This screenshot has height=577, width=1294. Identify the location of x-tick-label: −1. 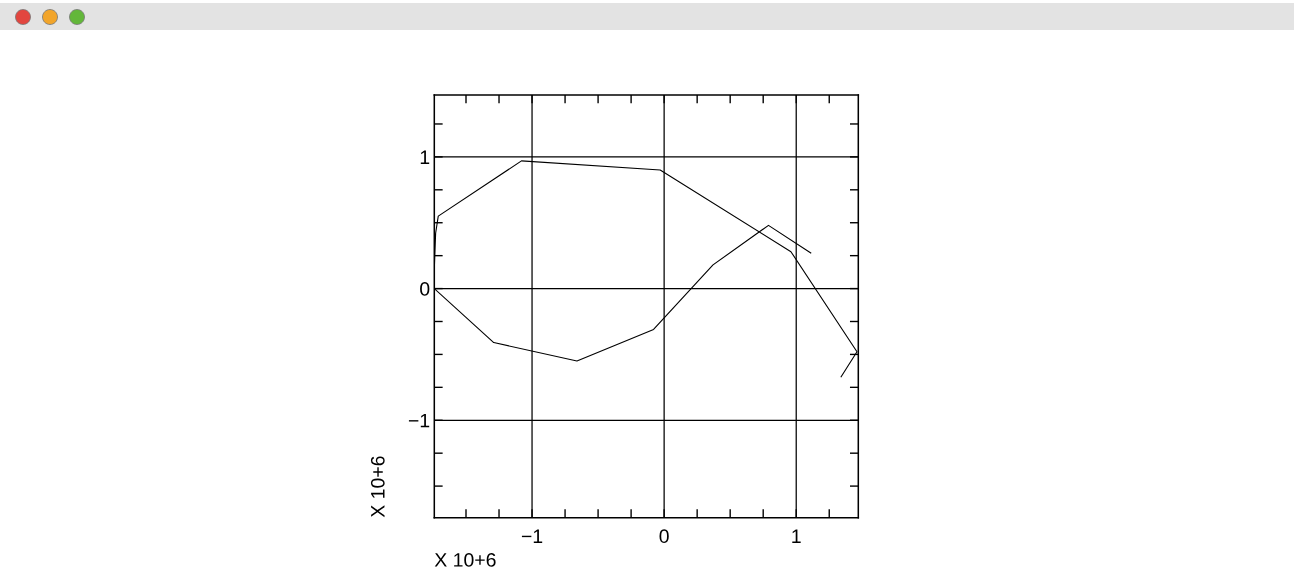
(532, 536).